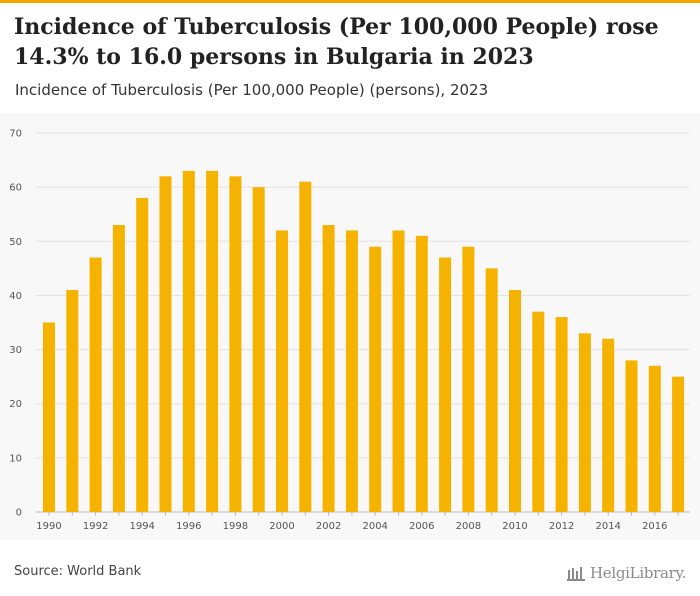  Describe the element at coordinates (15, 188) in the screenshot. I see `y-tick-label: 60` at that location.